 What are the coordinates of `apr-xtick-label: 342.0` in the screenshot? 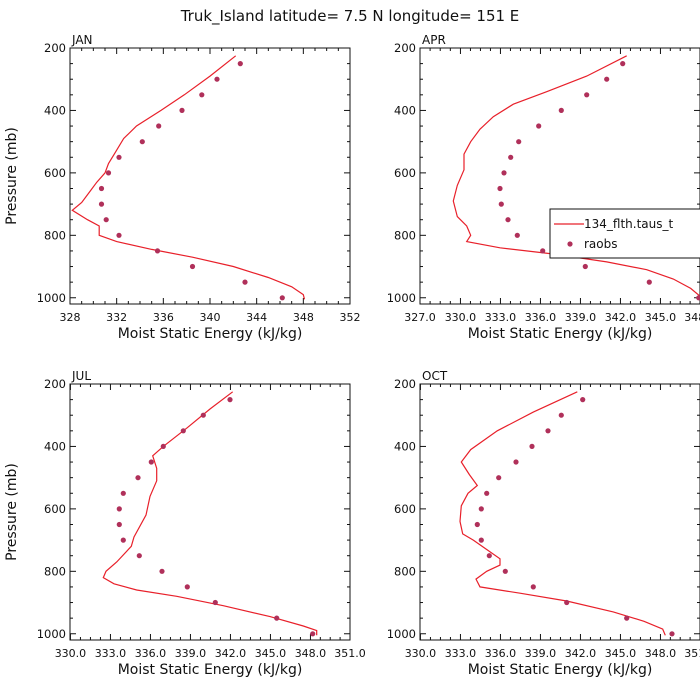 It's located at (621, 317).